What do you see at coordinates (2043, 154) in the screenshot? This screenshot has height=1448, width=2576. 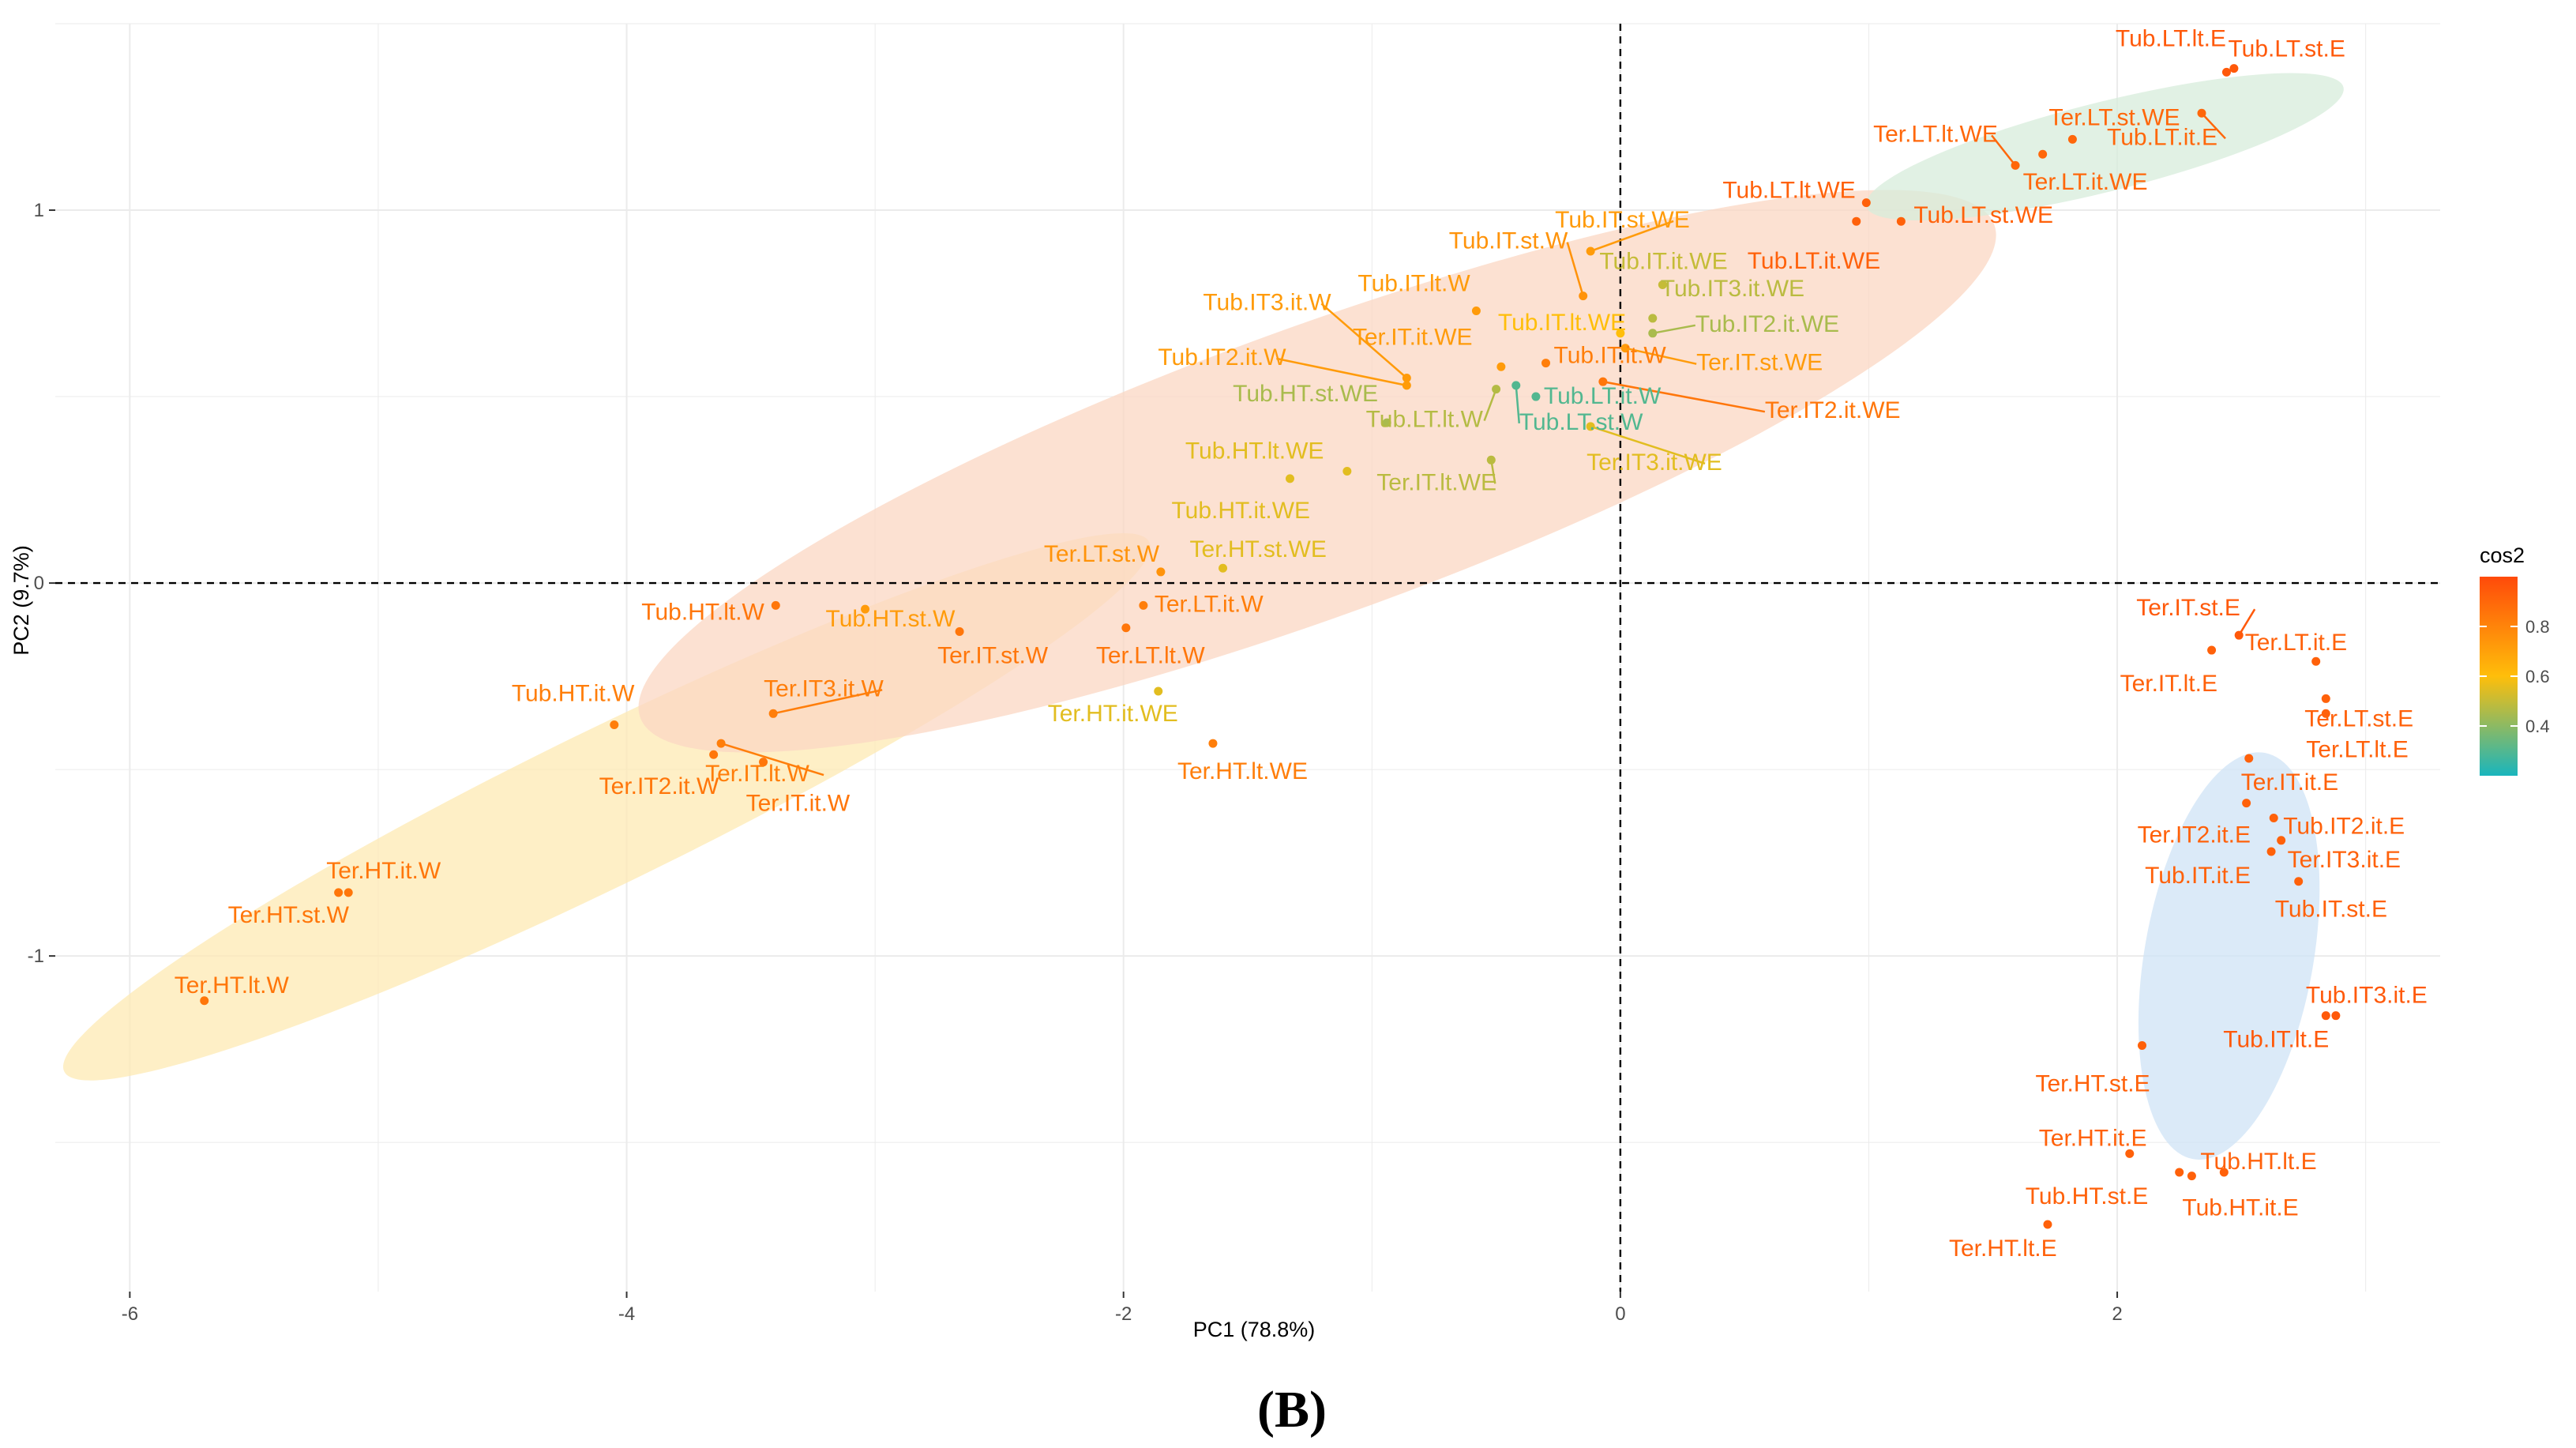 I see `point-Ter.LT.it.WE` at bounding box center [2043, 154].